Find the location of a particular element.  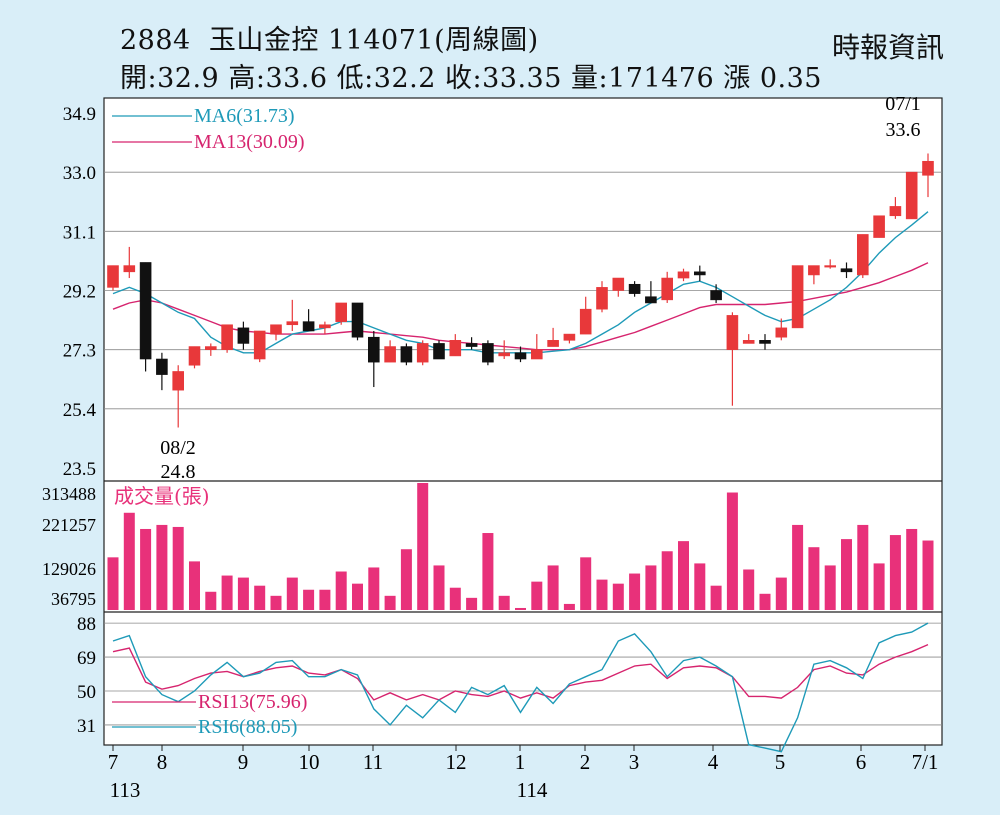

legend-label: MA13(30.09) is located at coordinates (249, 142).